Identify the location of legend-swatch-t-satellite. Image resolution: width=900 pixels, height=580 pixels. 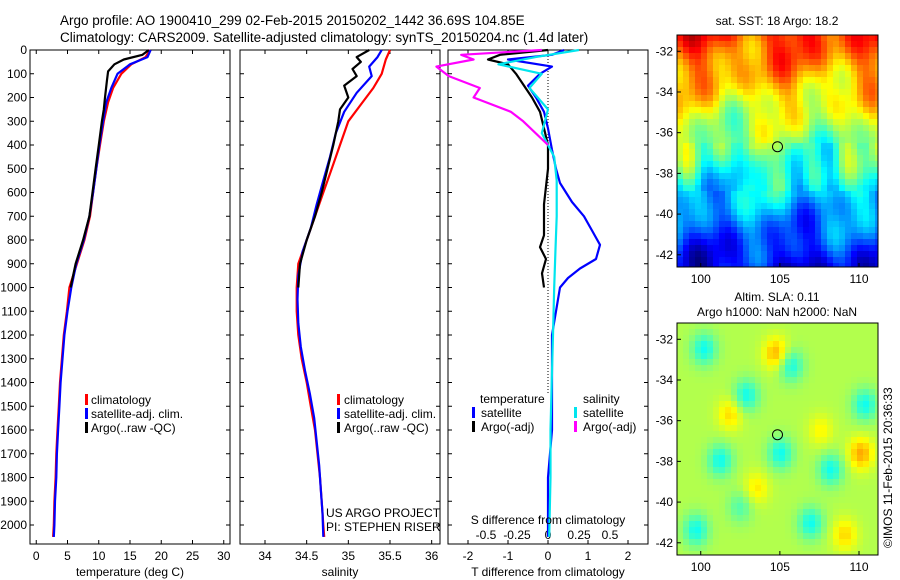
(473, 412).